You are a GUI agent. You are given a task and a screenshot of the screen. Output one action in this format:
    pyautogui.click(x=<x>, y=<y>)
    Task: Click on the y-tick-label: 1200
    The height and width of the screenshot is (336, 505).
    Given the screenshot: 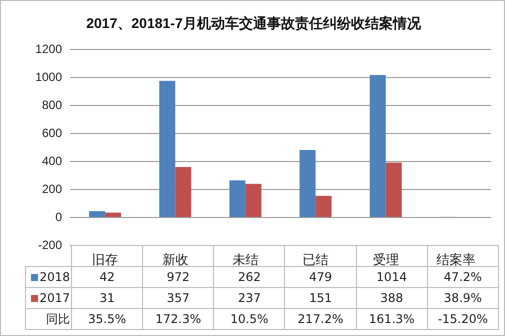 What is the action you would take?
    pyautogui.click(x=48, y=49)
    